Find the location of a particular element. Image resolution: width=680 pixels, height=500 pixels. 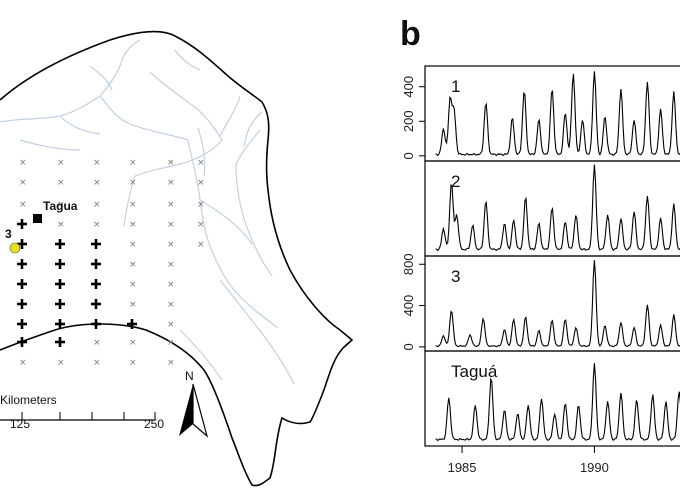

north-arrow-icon: N is located at coordinates (194, 403).